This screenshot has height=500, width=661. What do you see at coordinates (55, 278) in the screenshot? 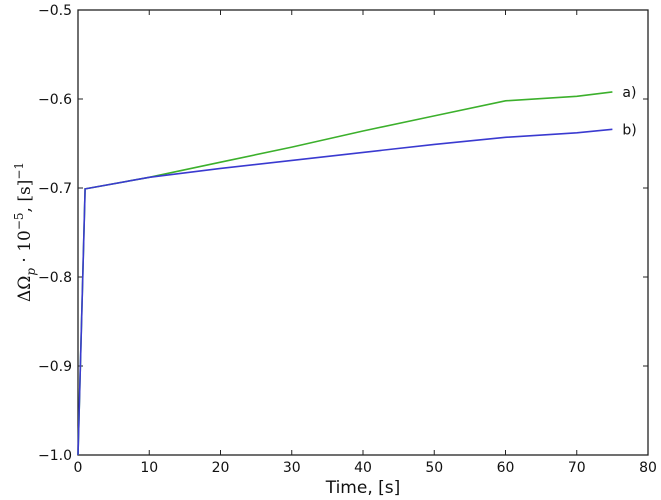
I see `y-tick-label: −0.8` at bounding box center [55, 278].